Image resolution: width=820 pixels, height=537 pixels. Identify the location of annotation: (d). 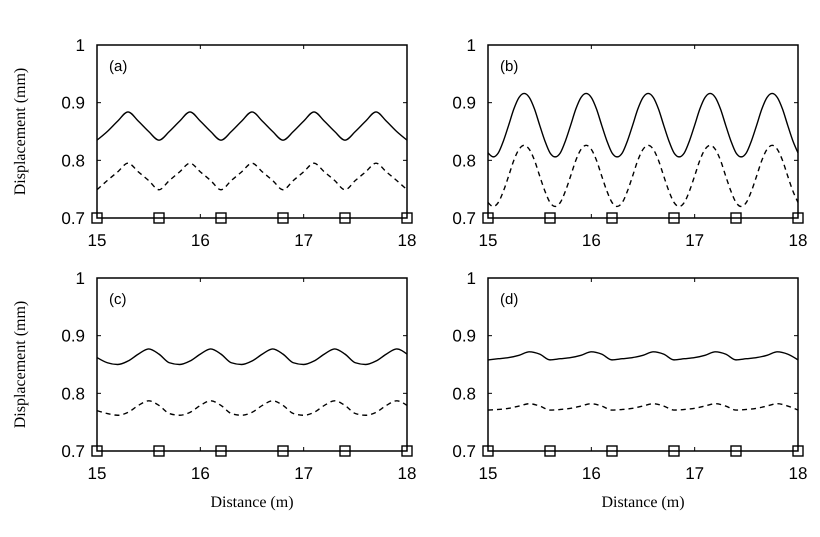
(509, 299).